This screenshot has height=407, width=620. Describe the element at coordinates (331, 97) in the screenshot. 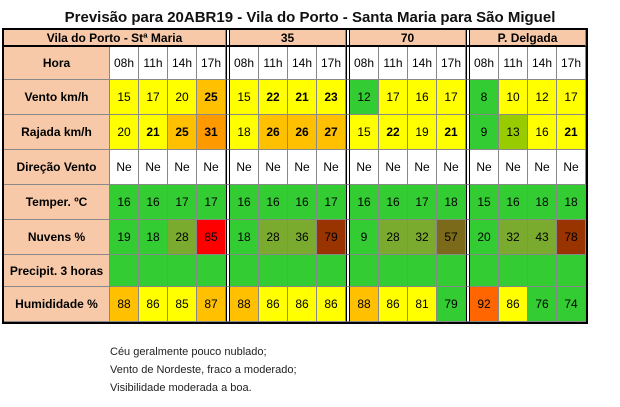

I see `table-cell: 23` at that location.